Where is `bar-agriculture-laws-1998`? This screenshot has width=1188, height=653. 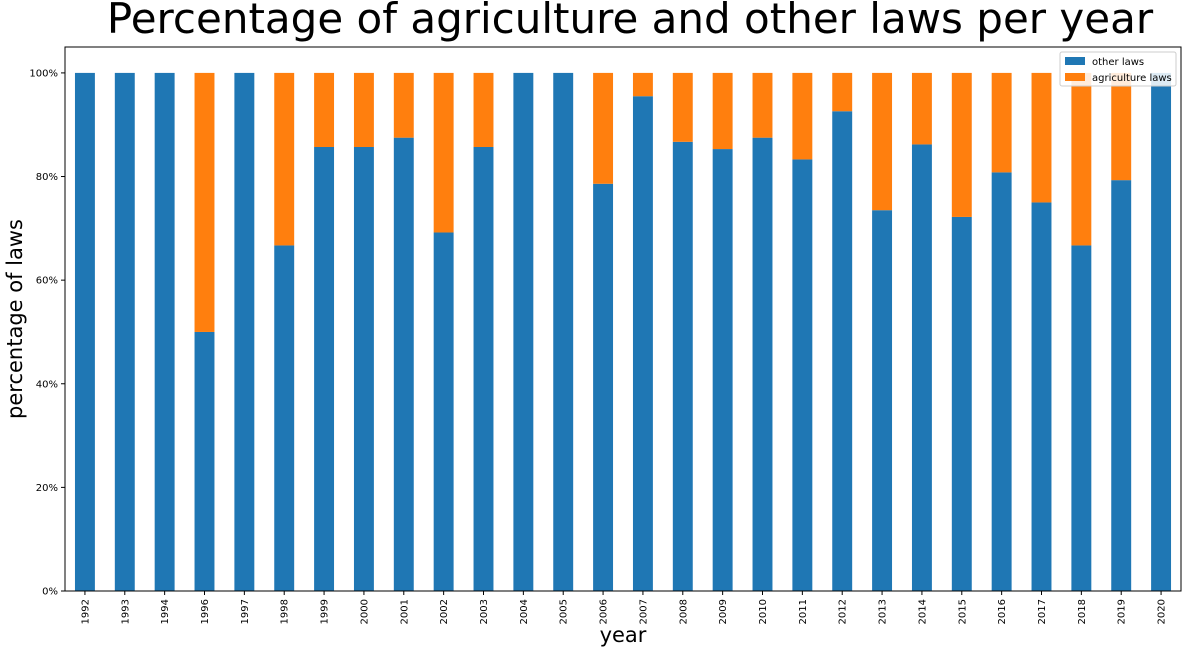 bar-agriculture-laws-1998 is located at coordinates (284, 159).